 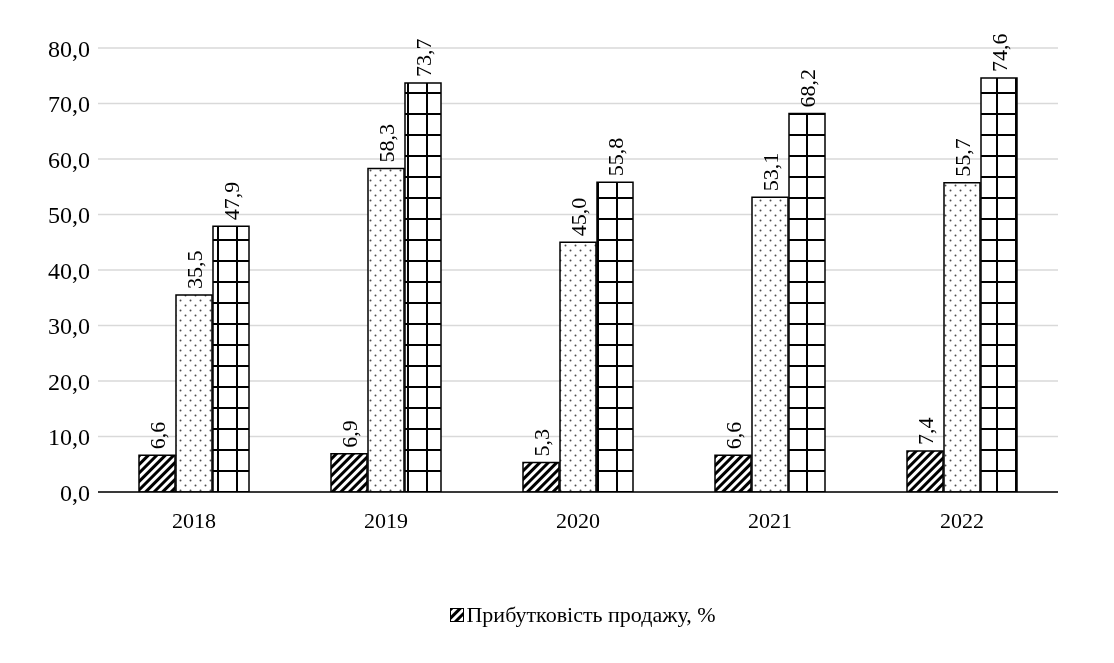 I want to click on y-tick-label: 80,0, so click(x=69, y=48).